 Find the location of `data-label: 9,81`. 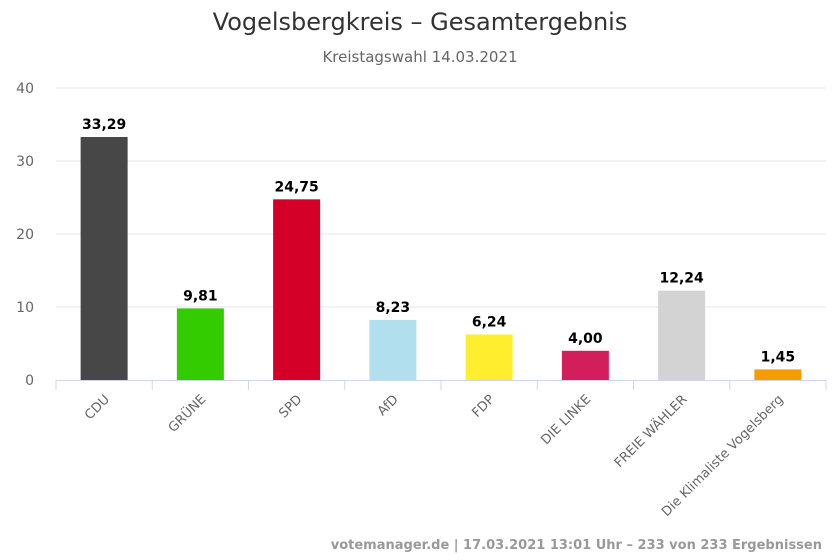

data-label: 9,81 is located at coordinates (200, 296).